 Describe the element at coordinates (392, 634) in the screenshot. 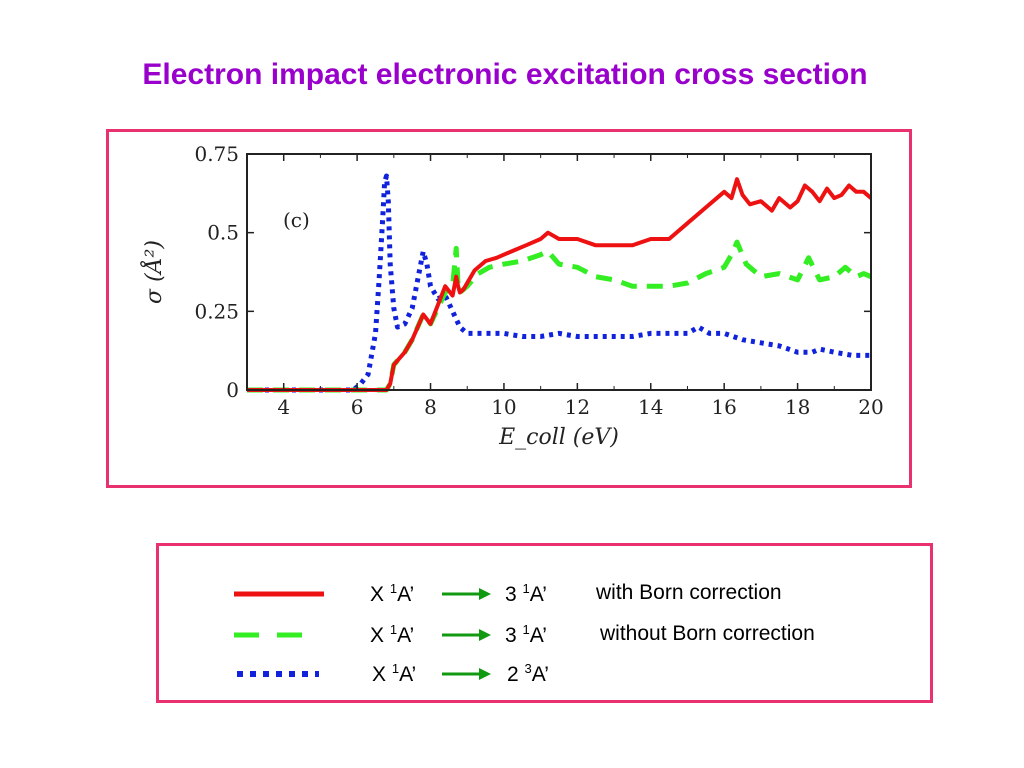

I see `legend-from-state-no-born: X 1A’` at that location.